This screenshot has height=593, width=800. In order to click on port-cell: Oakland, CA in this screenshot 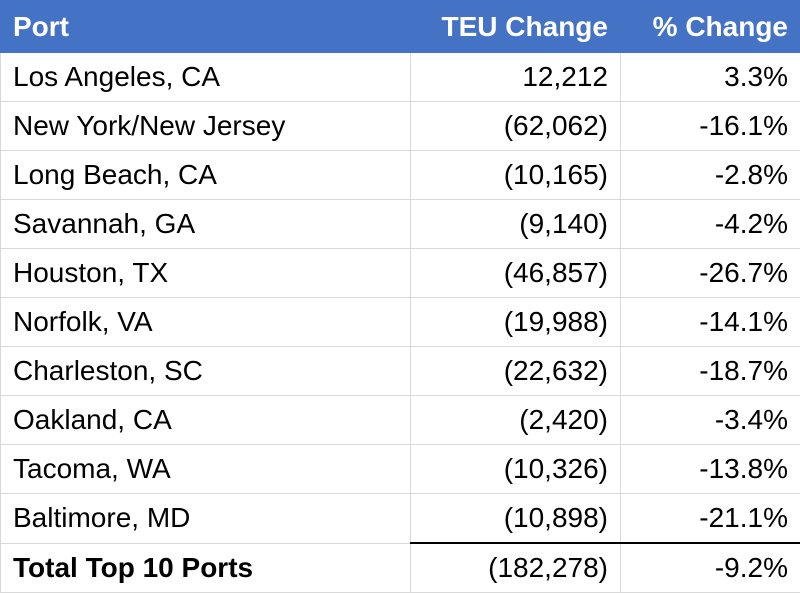, I will do `click(206, 420)`.